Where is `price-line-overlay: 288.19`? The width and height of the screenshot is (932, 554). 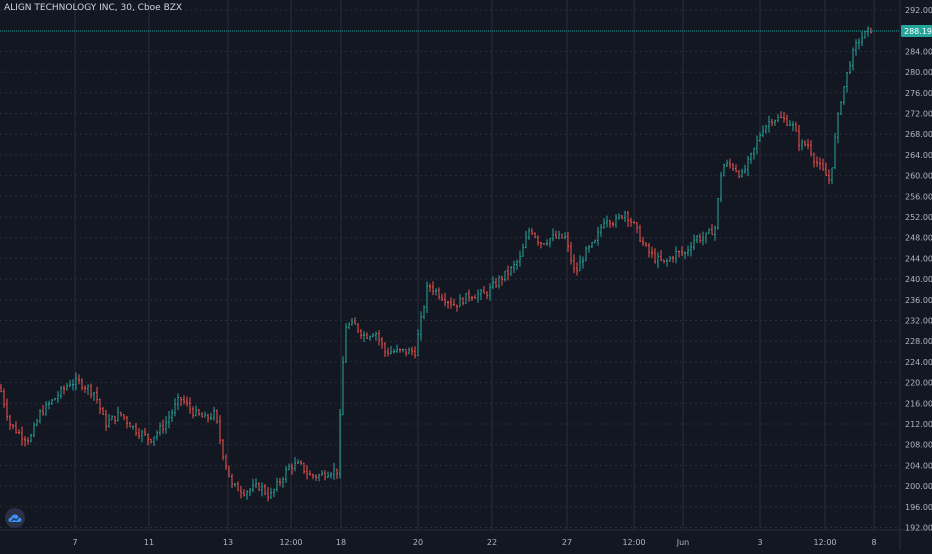 price-line-overlay: 288.19 is located at coordinates (466, 31).